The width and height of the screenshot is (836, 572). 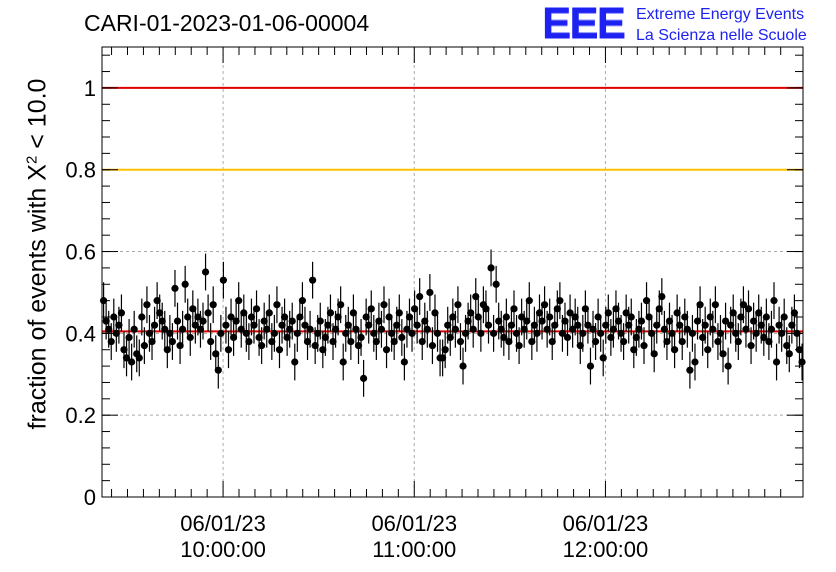 What do you see at coordinates (721, 35) in the screenshot?
I see `logo-line2: La Scienza nelle Scuole` at bounding box center [721, 35].